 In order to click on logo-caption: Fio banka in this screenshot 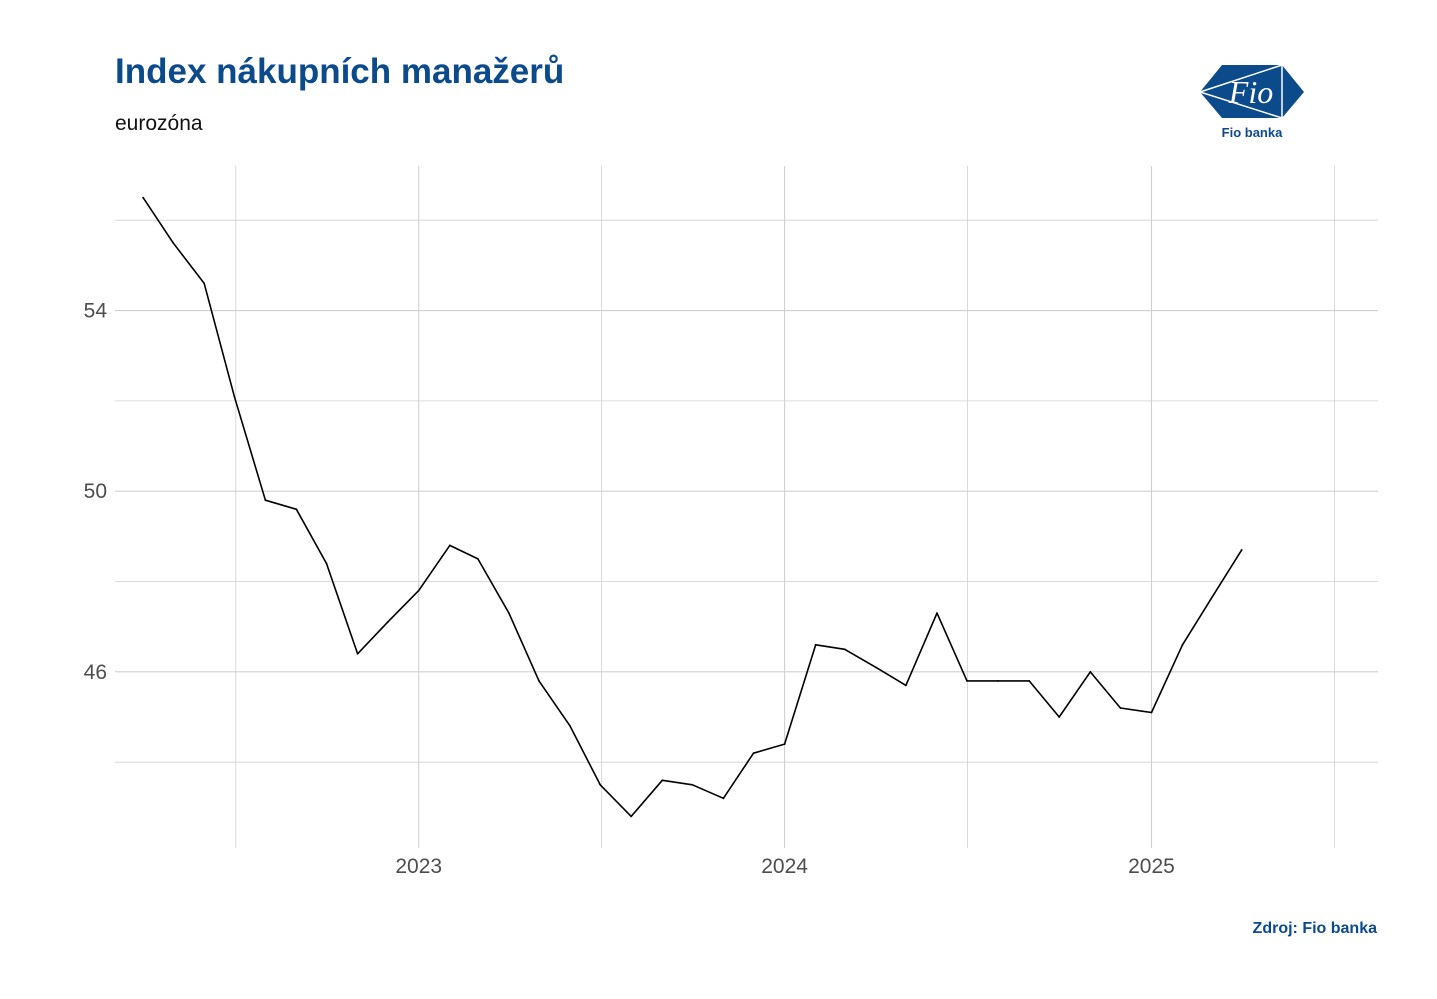, I will do `click(1252, 132)`.